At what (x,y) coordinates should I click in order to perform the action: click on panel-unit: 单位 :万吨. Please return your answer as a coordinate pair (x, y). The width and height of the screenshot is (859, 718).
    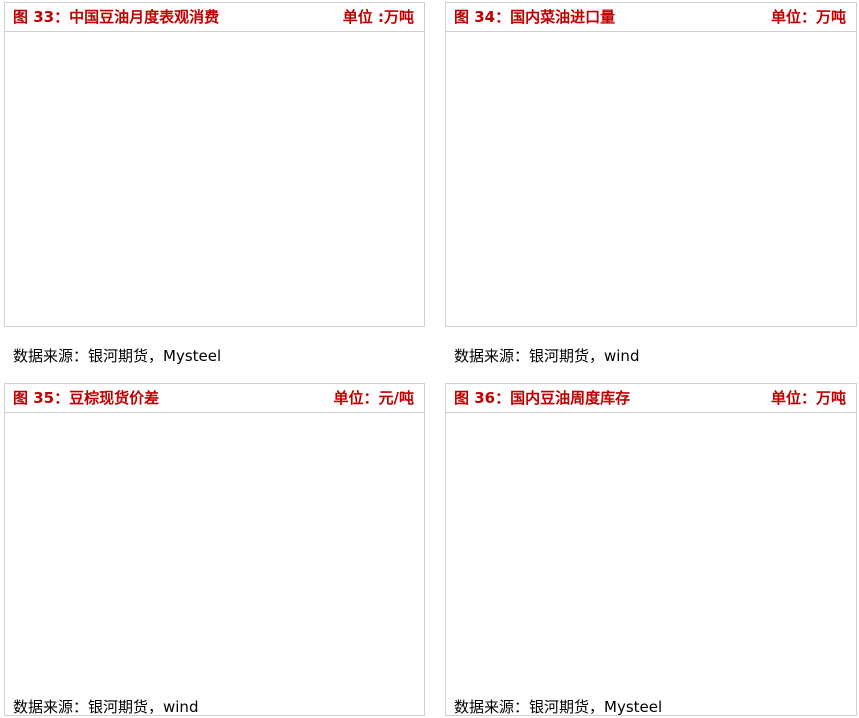
    Looking at the image, I should click on (378, 17).